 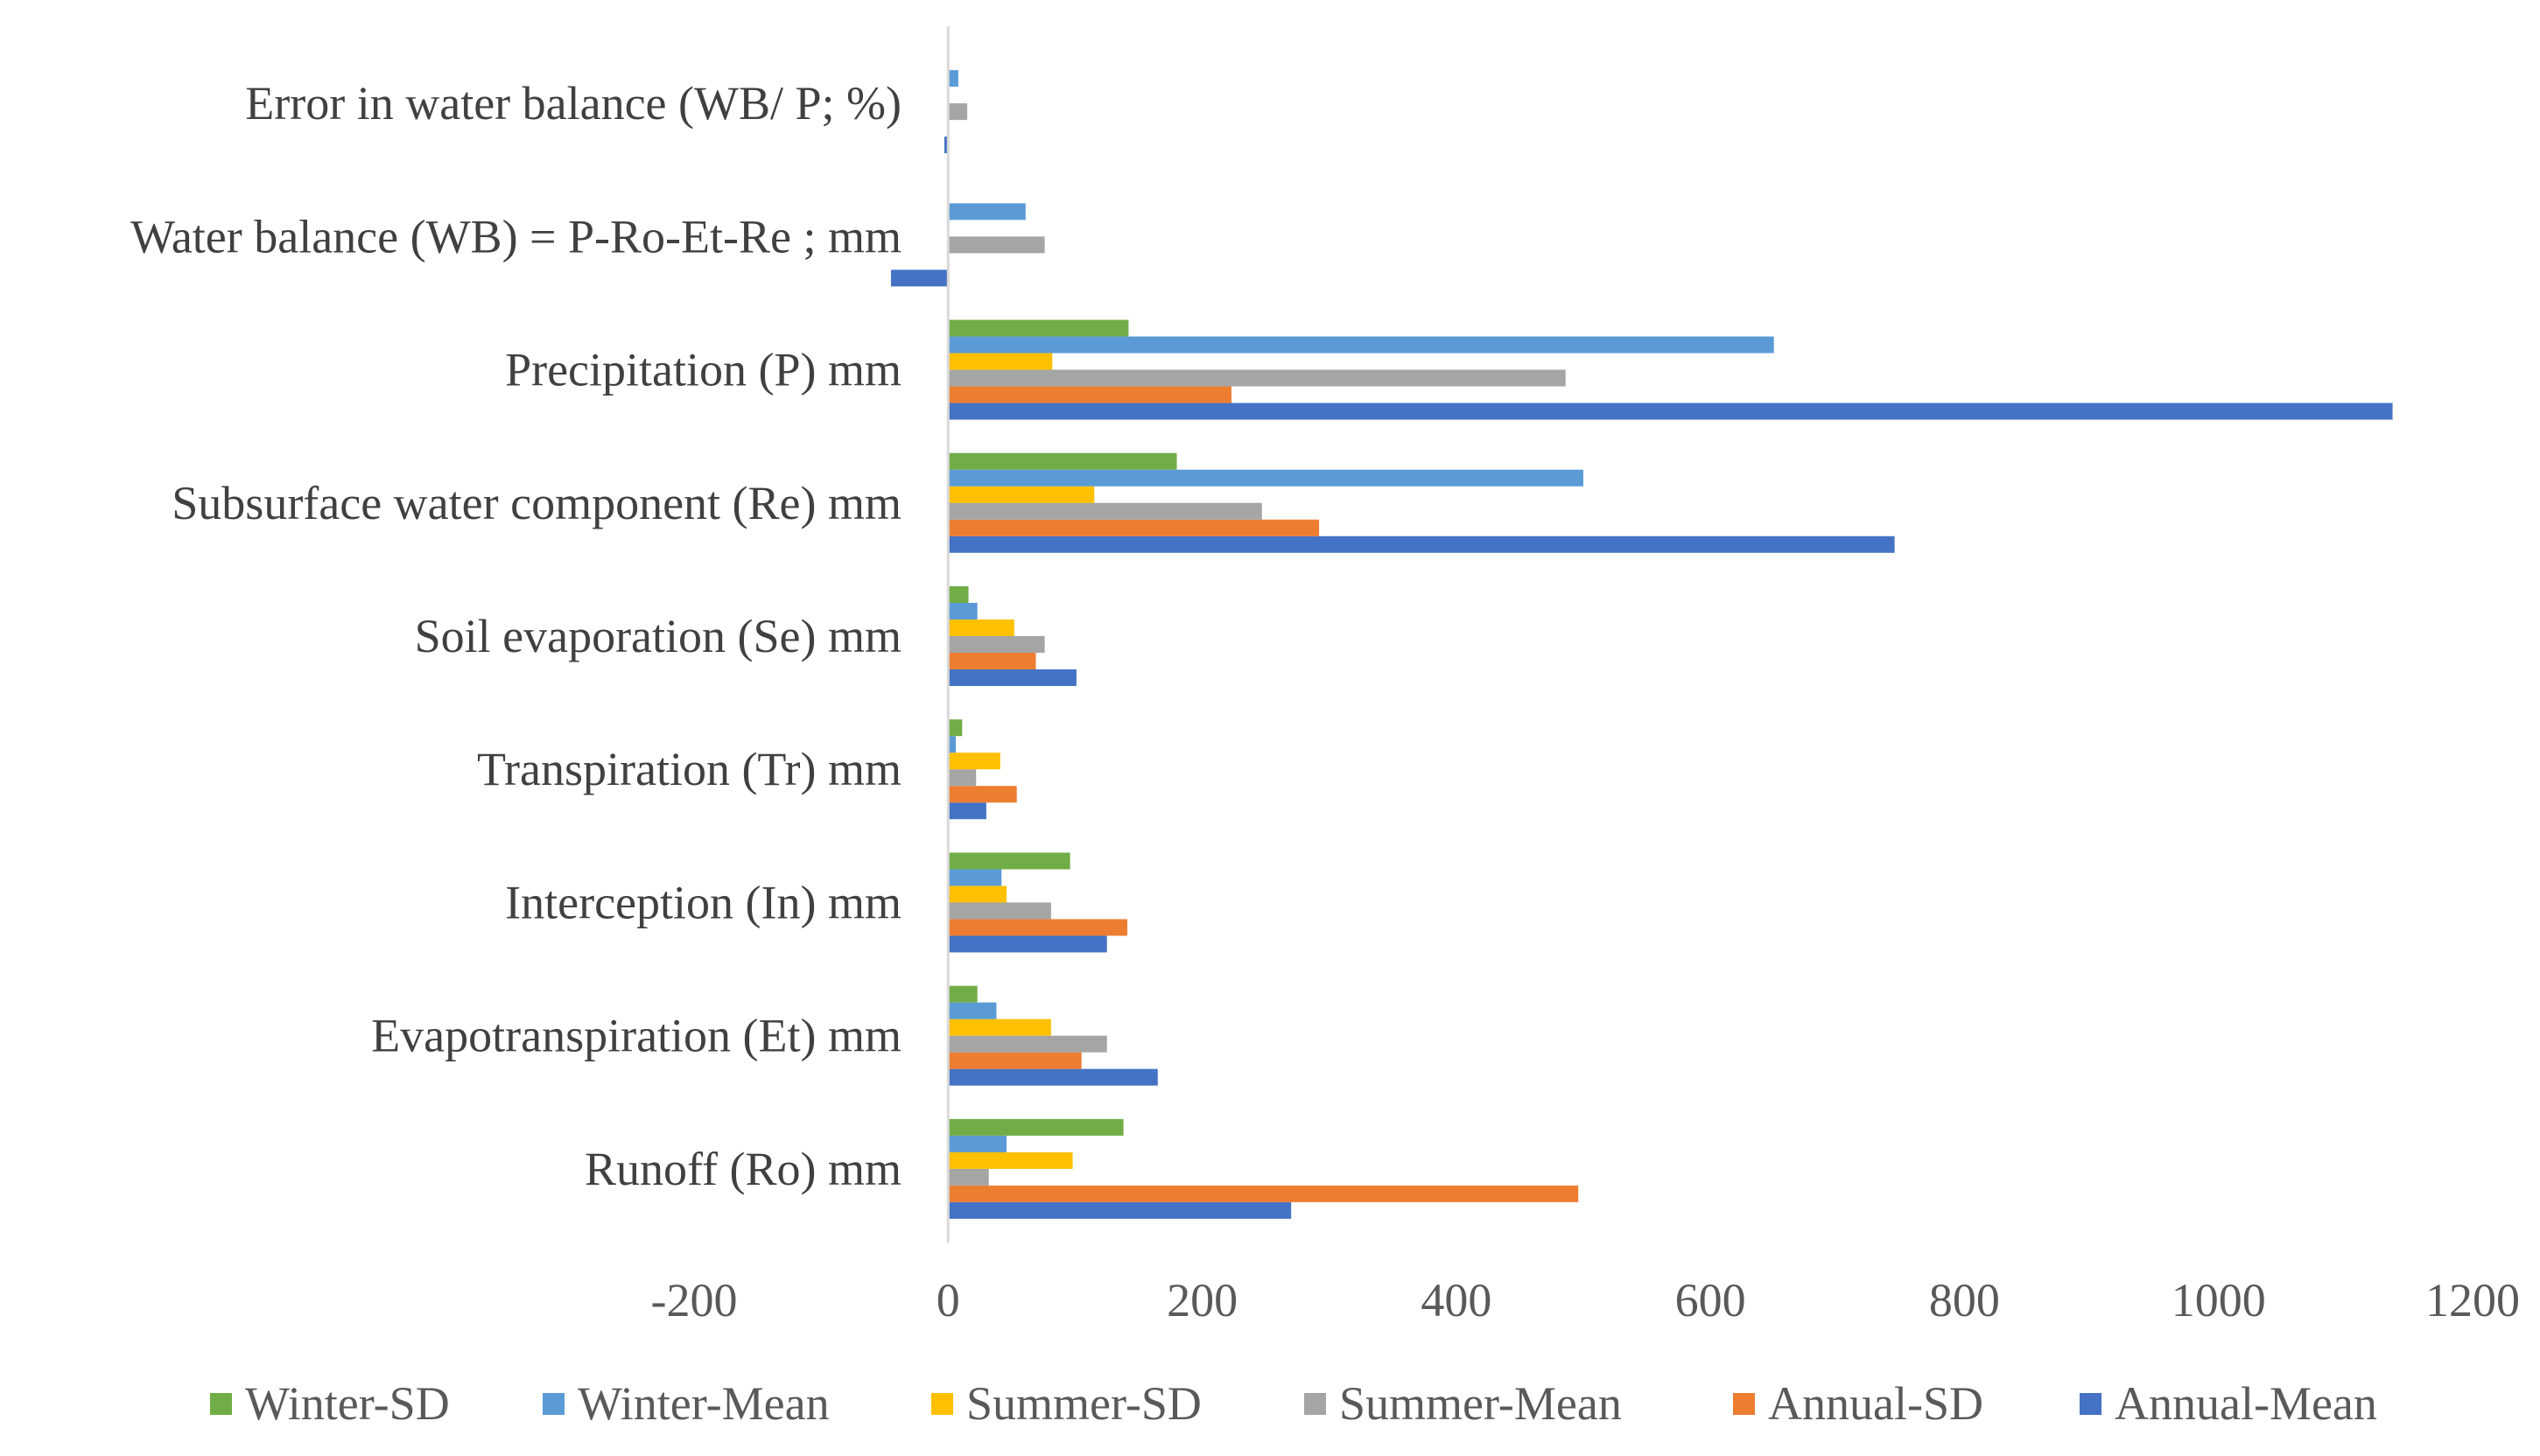 I want to click on category-label: Interception (In) mm, so click(x=703, y=902).